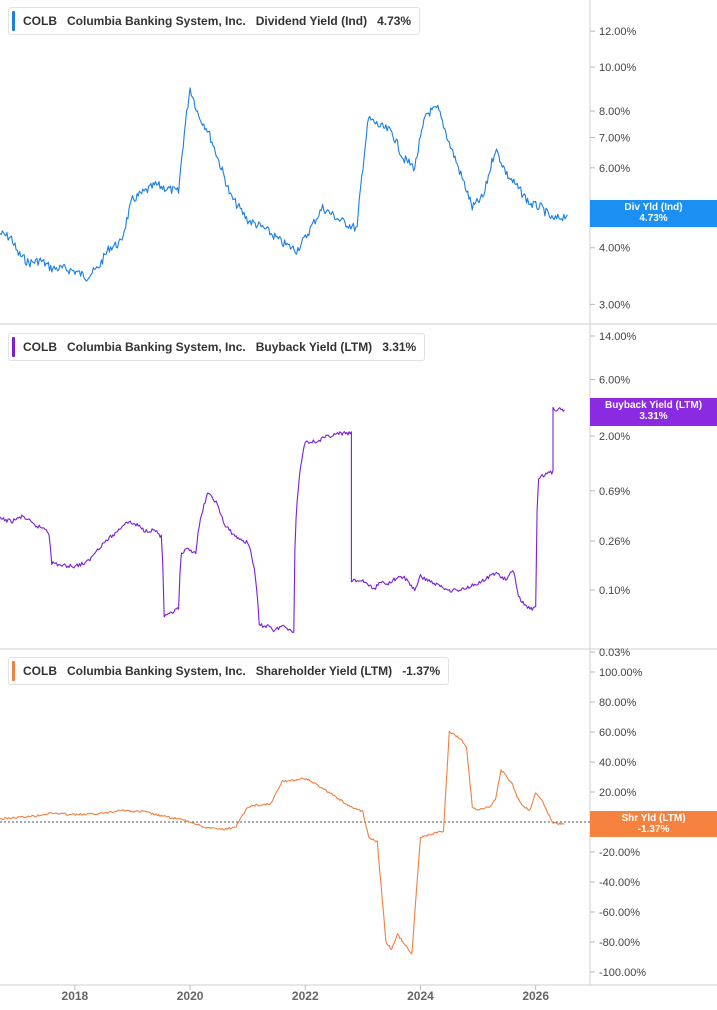  Describe the element at coordinates (653, 405) in the screenshot. I see `buyback-tag-title: Buyback Yield (LTM)` at that location.